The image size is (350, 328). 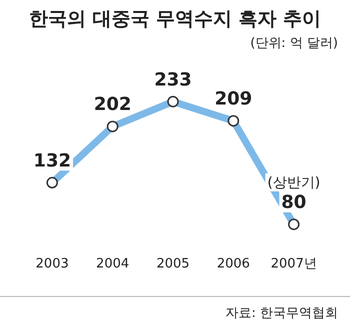 What do you see at coordinates (281, 313) in the screenshot?
I see `text: 자료: 한국무역협회` at bounding box center [281, 313].